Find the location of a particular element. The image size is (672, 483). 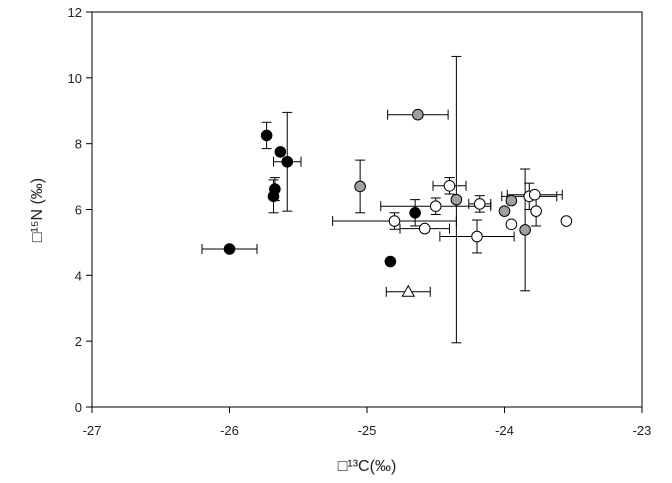

x-axis-title: □¹³C(‰) is located at coordinates (367, 466).